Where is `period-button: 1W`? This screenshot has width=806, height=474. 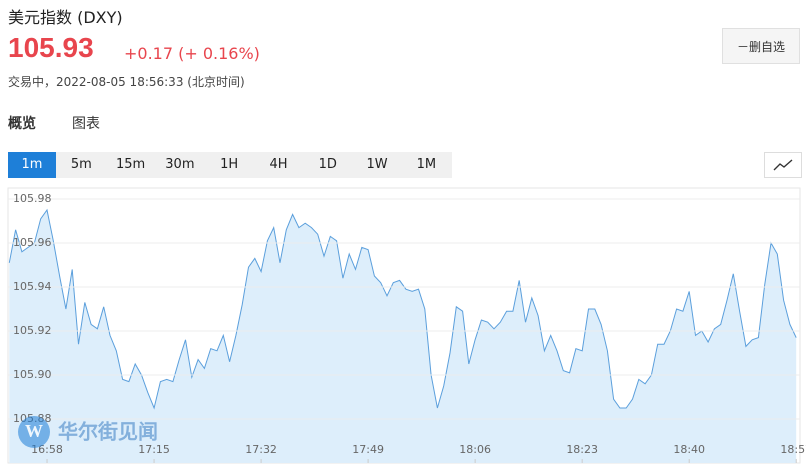 period-button: 1W is located at coordinates (377, 164).